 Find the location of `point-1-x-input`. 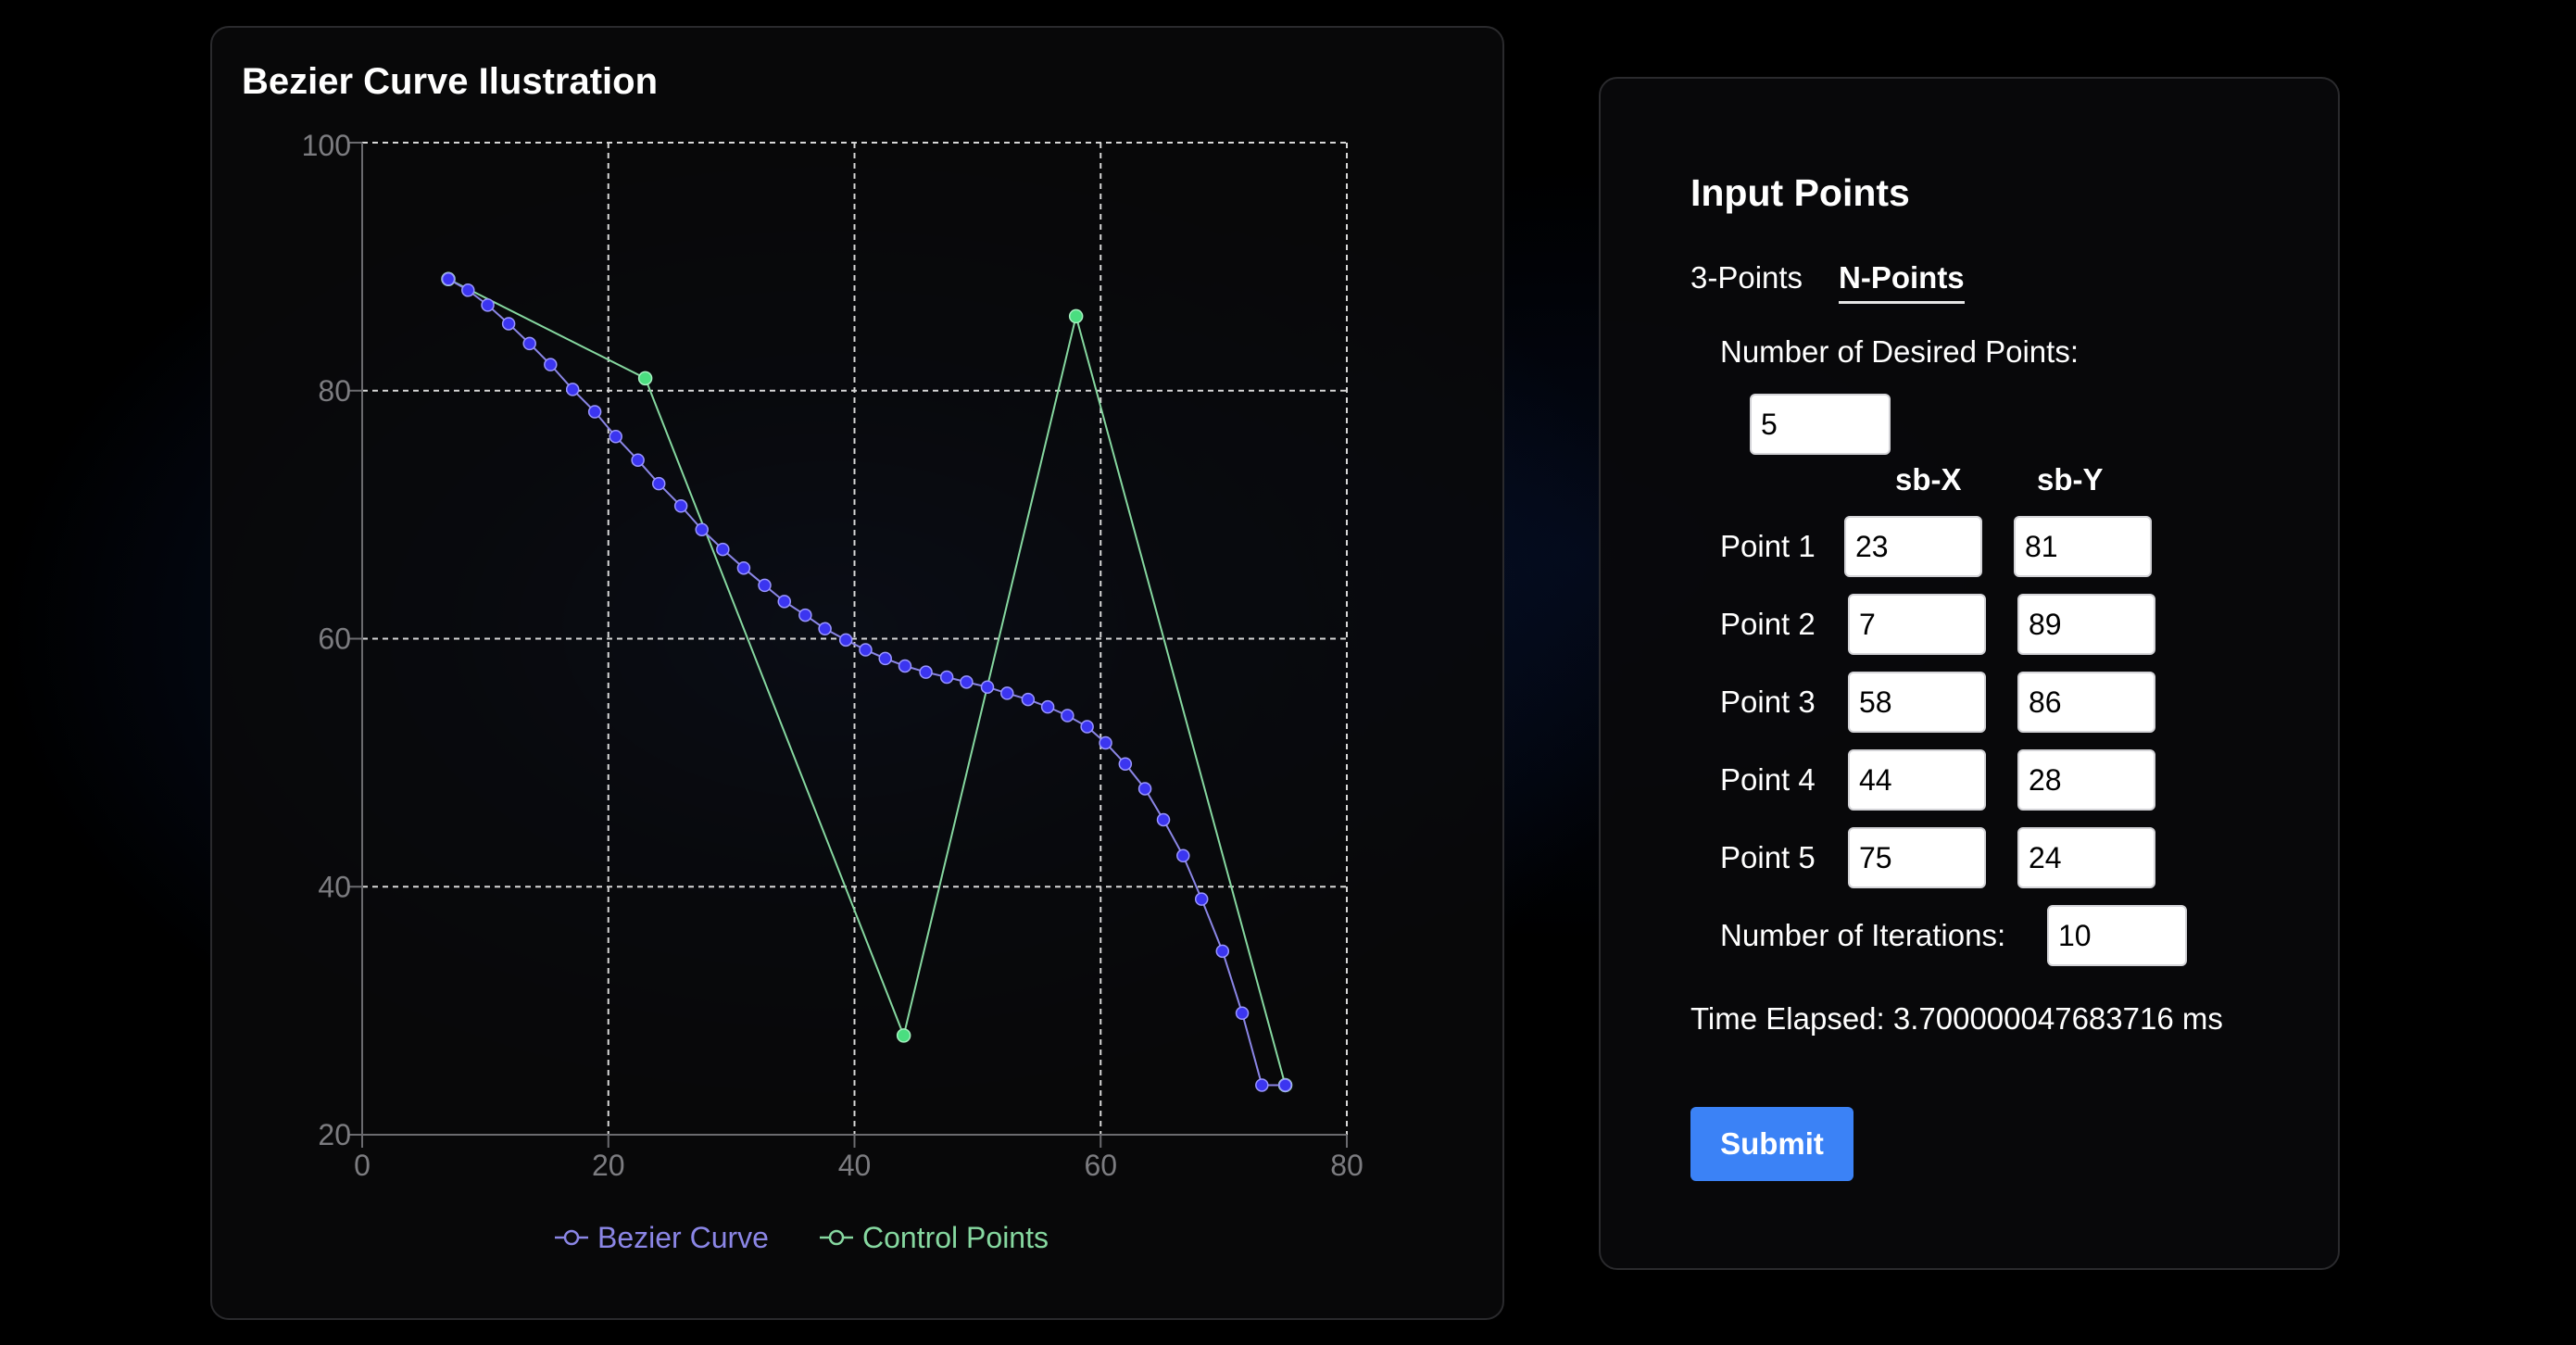

point-1-x-input is located at coordinates (1913, 546).